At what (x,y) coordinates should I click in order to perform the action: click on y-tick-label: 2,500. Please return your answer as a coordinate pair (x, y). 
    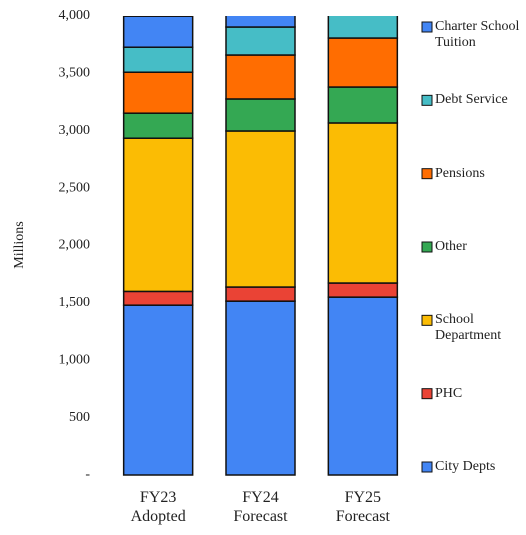
    Looking at the image, I should click on (75, 187).